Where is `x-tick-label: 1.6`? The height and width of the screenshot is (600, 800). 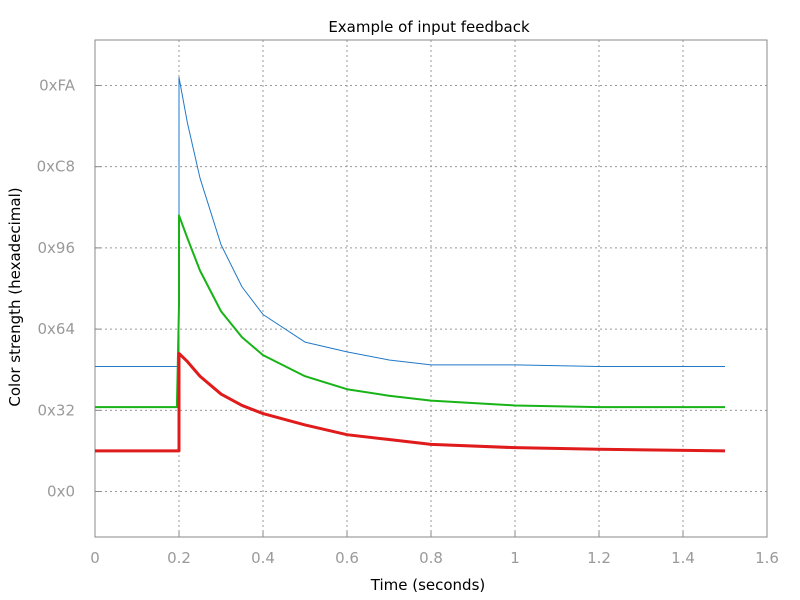 x-tick-label: 1.6 is located at coordinates (767, 558).